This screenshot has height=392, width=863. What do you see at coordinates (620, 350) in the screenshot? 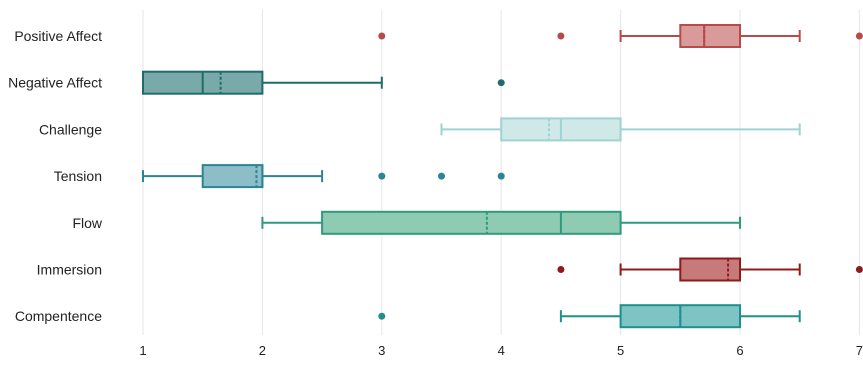
I see `x-tick-label: 5` at bounding box center [620, 350].